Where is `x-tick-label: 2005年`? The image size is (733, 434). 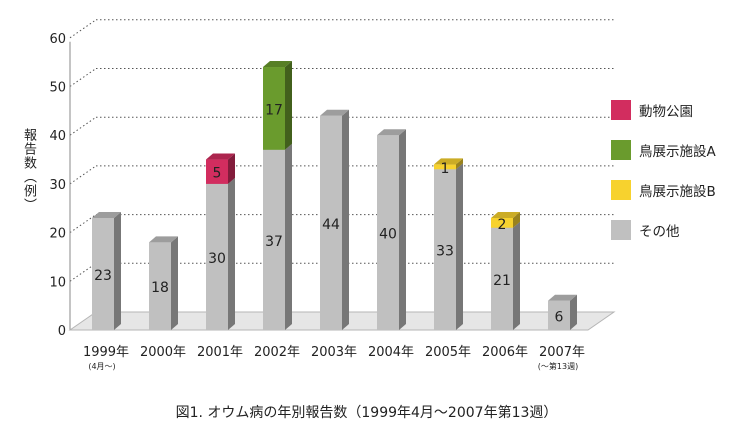
x-tick-label: 2005年 is located at coordinates (448, 352).